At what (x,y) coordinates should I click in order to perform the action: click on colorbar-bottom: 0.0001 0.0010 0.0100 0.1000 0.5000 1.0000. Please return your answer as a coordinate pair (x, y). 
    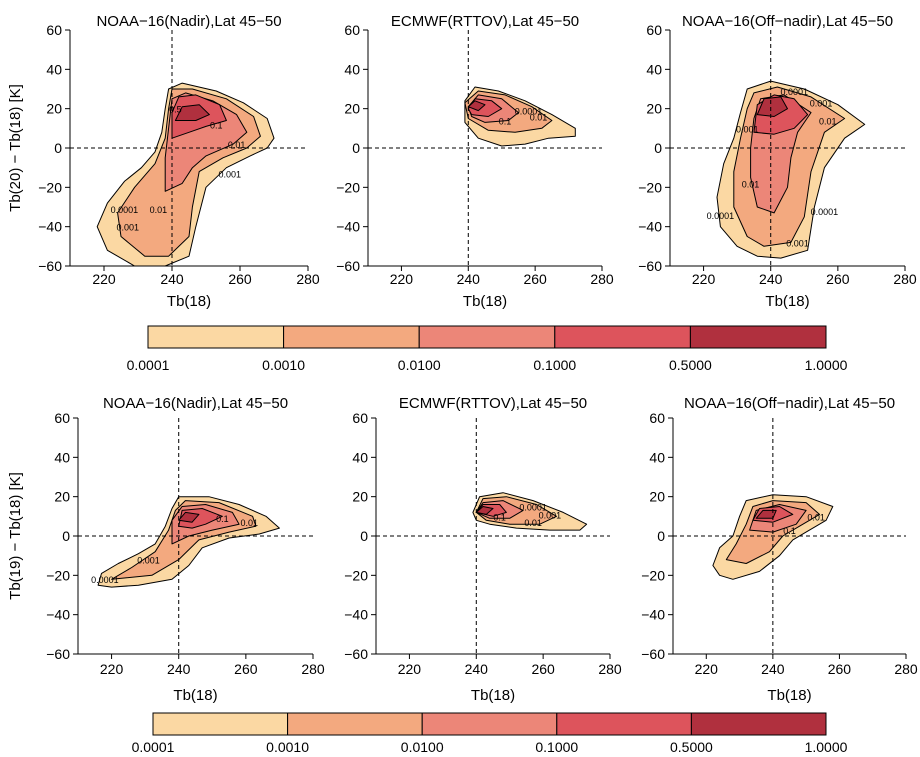
    Looking at the image, I should click on (490, 733).